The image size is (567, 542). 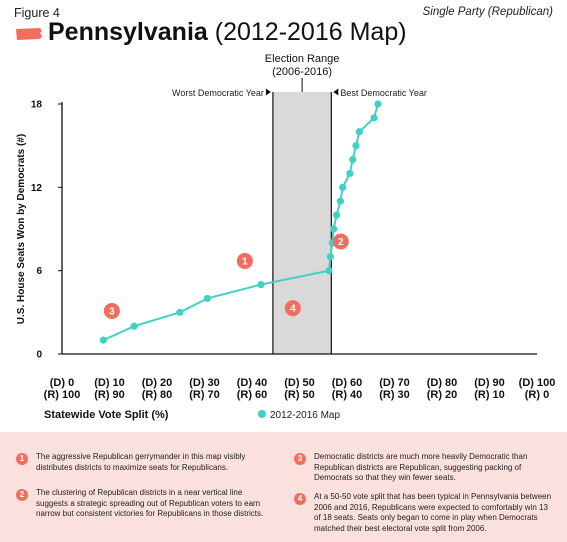 What do you see at coordinates (62, 383) in the screenshot?
I see `x-tick-label-dem: (D) 0` at bounding box center [62, 383].